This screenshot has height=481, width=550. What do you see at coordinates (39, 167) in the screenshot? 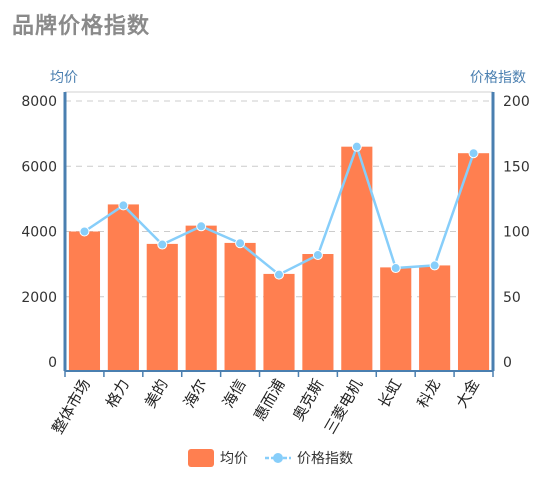
I see `y-left-tick-label: 6000` at bounding box center [39, 167].